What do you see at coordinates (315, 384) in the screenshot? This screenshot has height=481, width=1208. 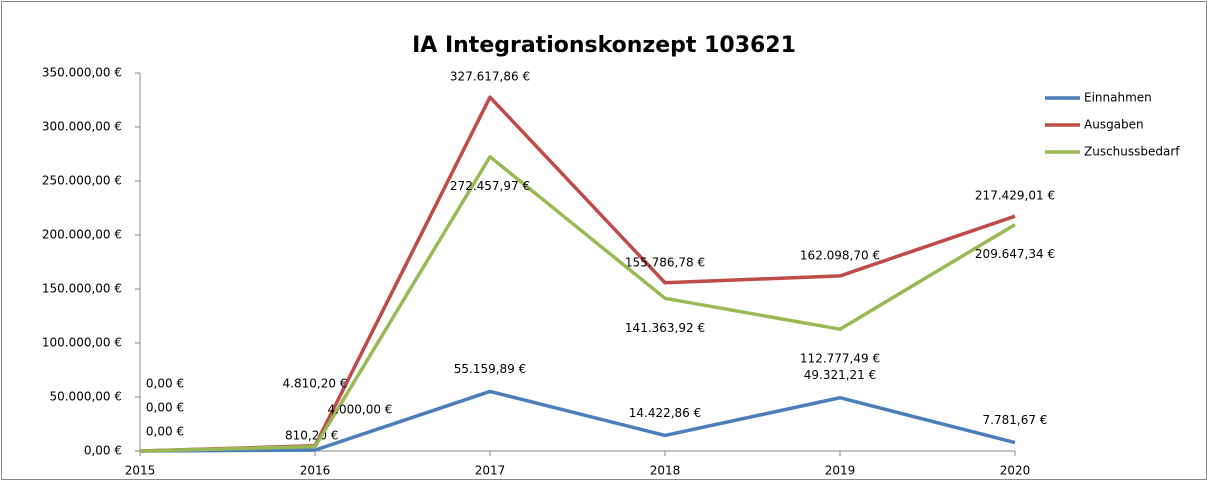 I see `data-label: 4.810,20 €` at bounding box center [315, 384].